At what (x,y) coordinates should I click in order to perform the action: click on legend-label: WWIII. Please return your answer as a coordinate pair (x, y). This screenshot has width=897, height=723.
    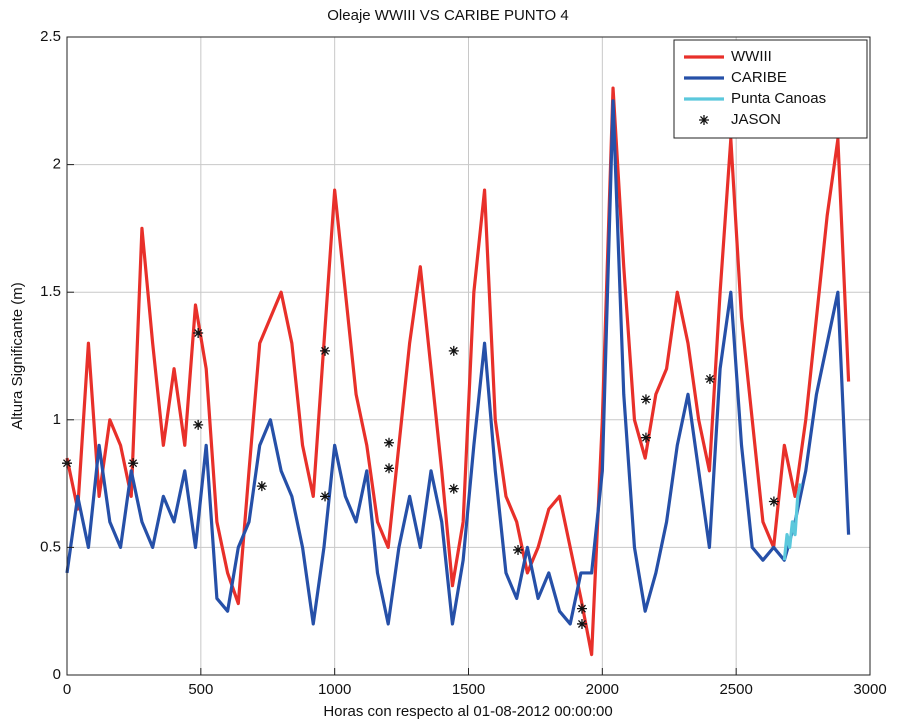
    Looking at the image, I should click on (751, 56).